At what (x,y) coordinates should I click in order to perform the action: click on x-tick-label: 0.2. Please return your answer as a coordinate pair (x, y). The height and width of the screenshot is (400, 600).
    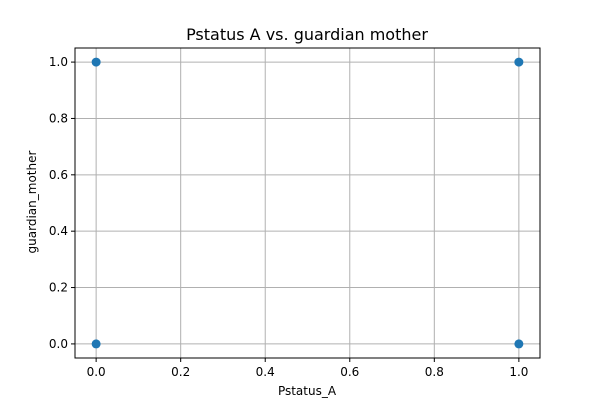
    Looking at the image, I should click on (180, 372).